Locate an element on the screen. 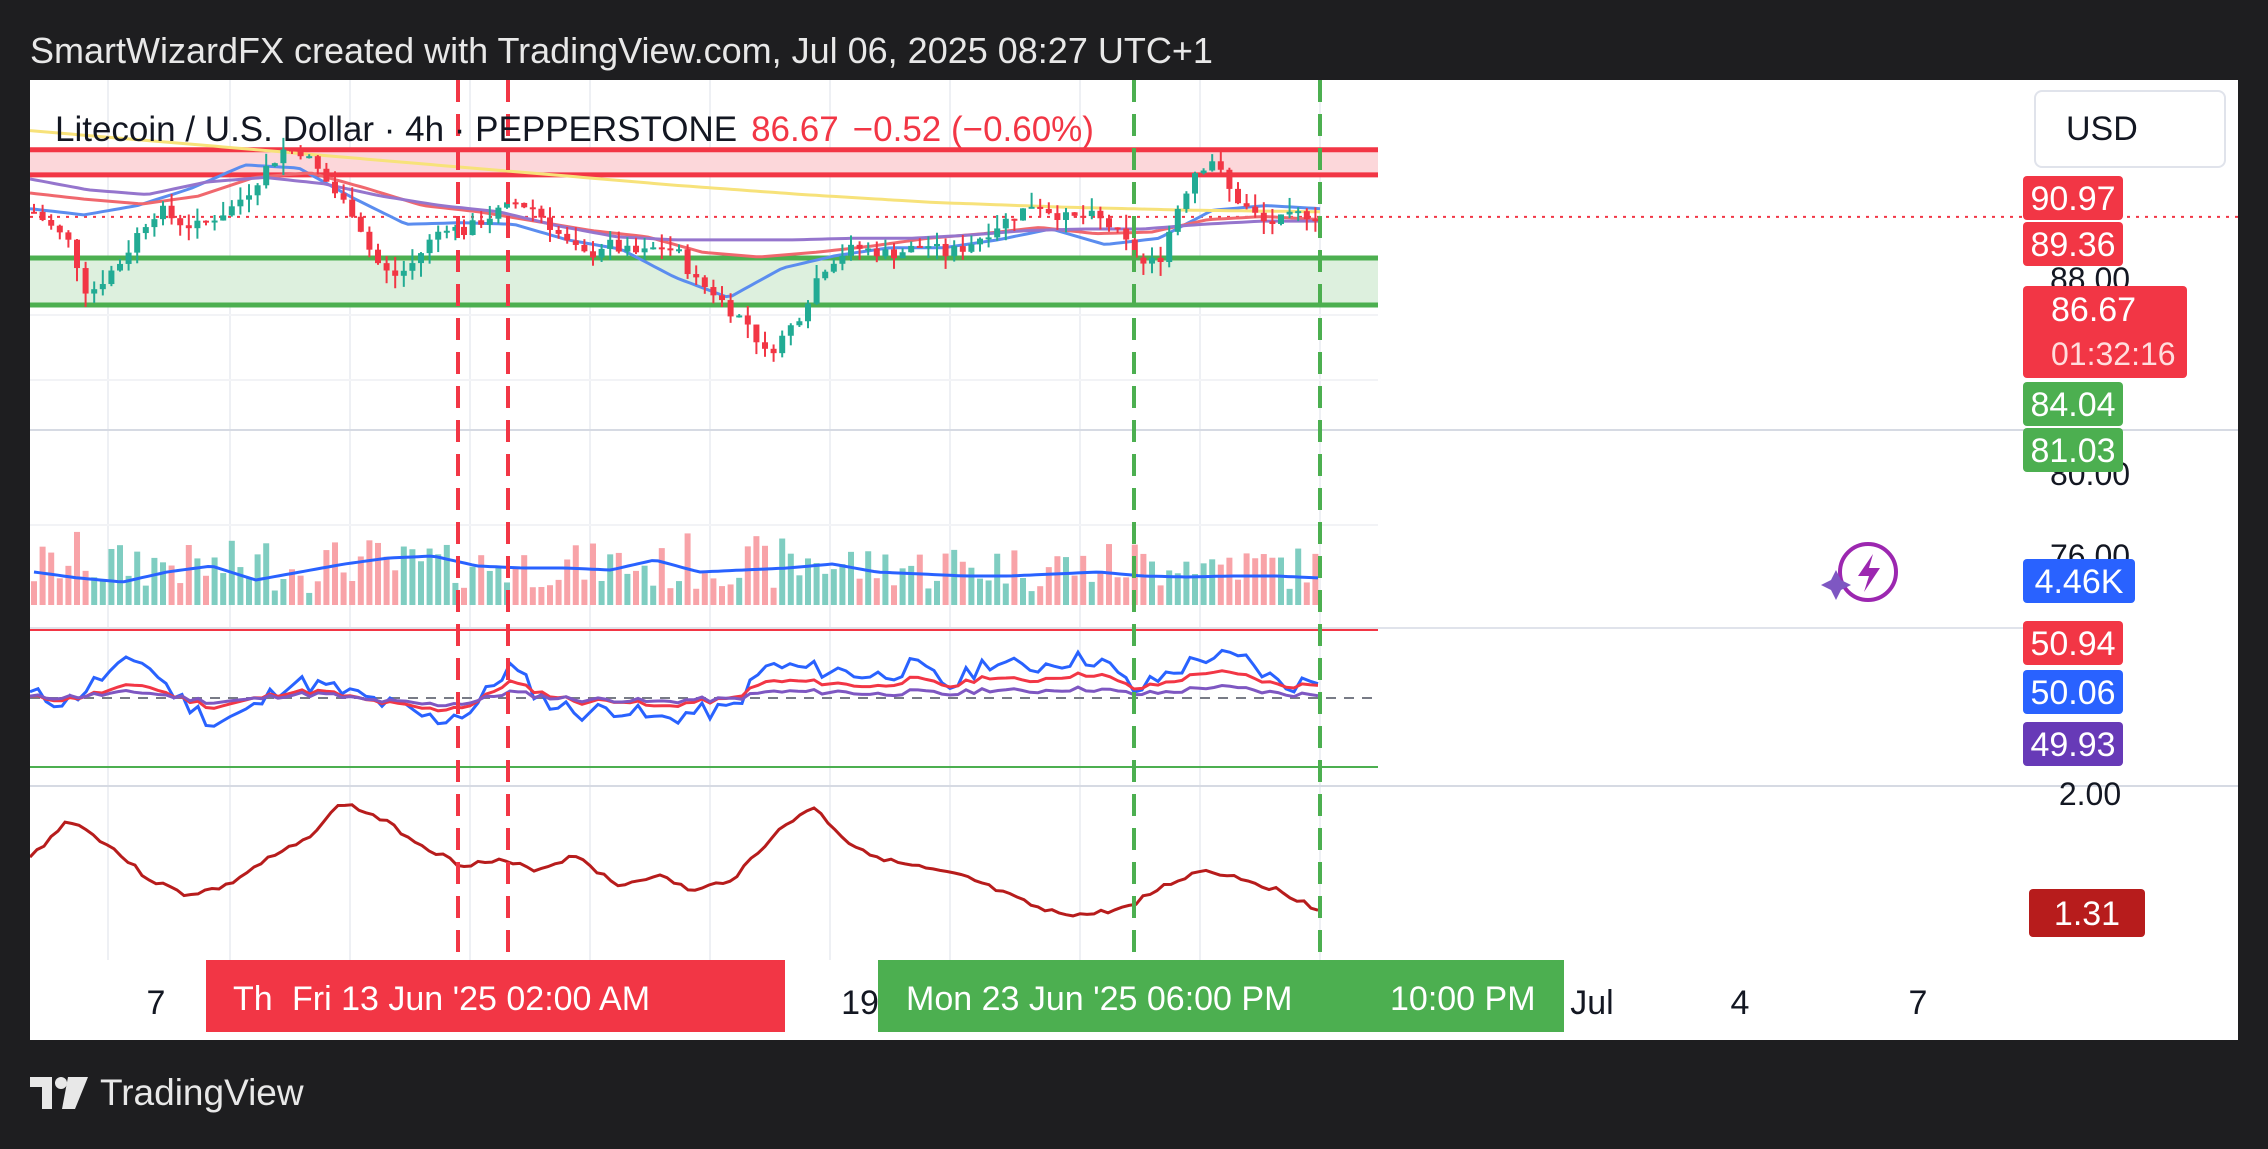 This screenshot has width=2268, height=1149. tag-osc: 1.31 is located at coordinates (2087, 914).